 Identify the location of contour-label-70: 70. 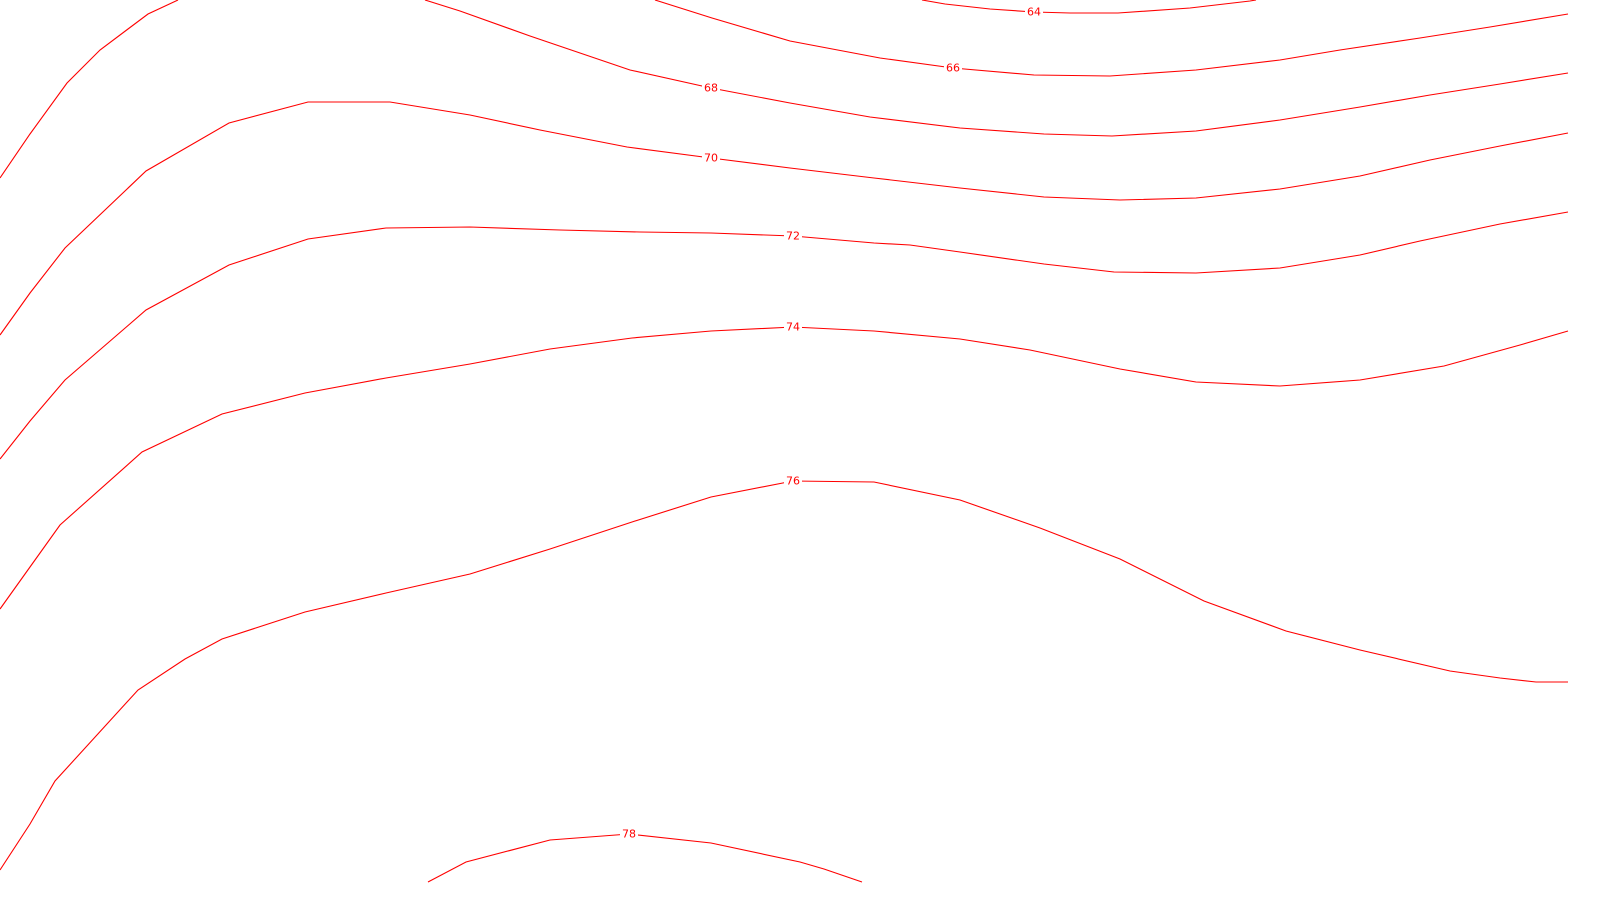
(711, 158).